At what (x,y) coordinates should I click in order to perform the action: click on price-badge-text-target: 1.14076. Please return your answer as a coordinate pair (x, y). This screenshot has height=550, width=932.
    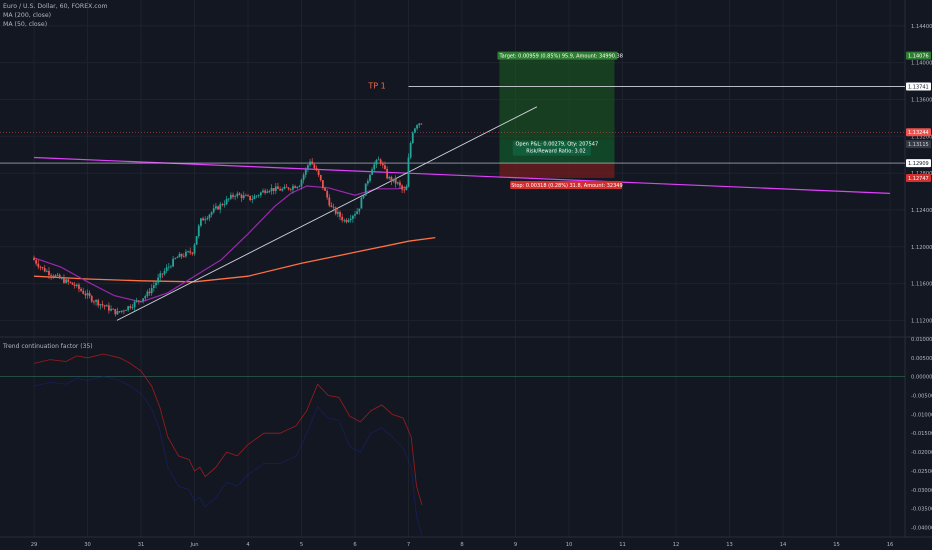
    Looking at the image, I should click on (918, 57).